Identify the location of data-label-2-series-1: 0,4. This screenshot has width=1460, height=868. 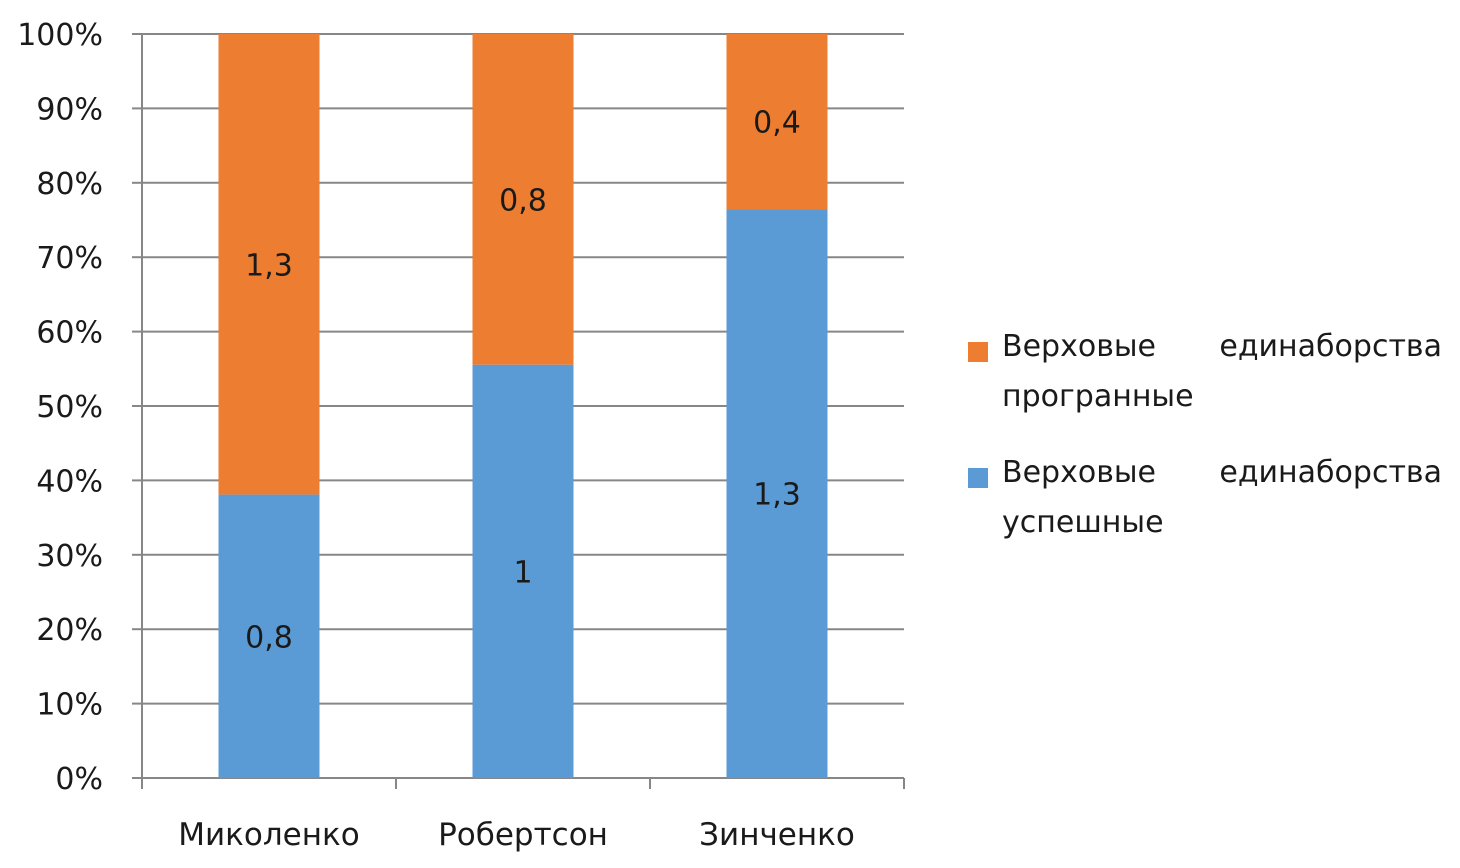
(777, 123).